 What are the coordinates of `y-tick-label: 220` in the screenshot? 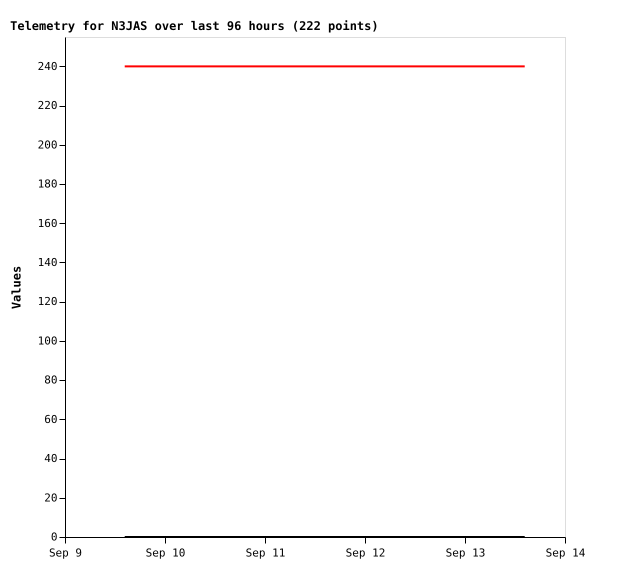 It's located at (48, 105).